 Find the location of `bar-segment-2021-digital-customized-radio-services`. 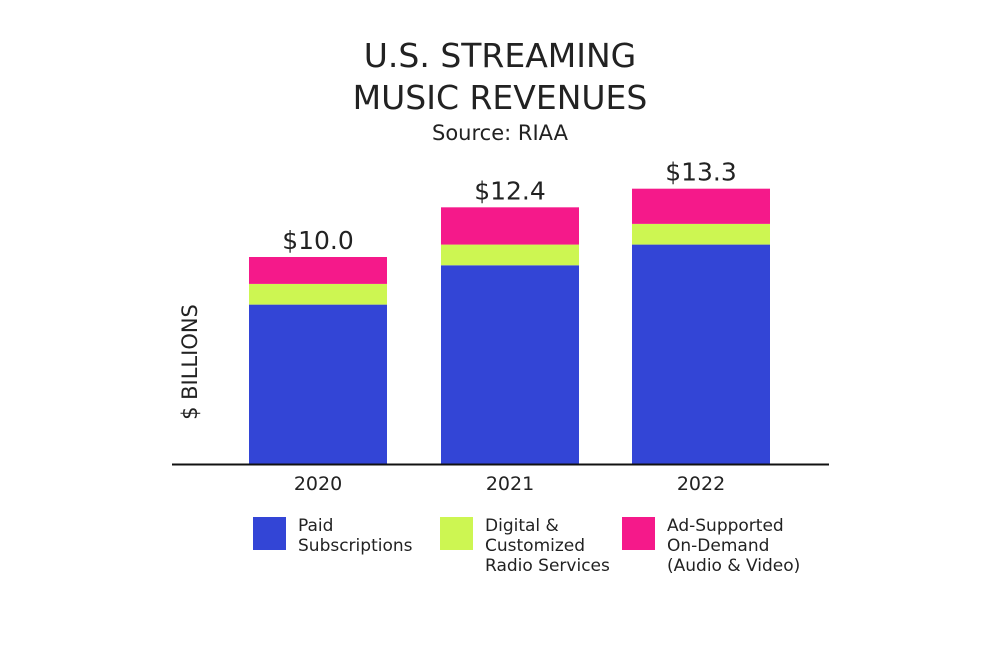

bar-segment-2021-digital-customized-radio-services is located at coordinates (510, 255).